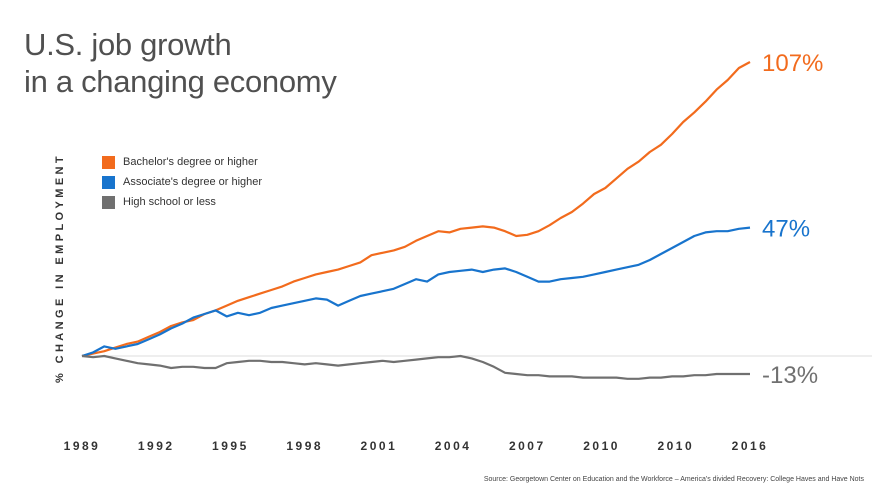 This screenshot has width=872, height=493. Describe the element at coordinates (108, 182) in the screenshot. I see `legend-swatch-associates` at that location.